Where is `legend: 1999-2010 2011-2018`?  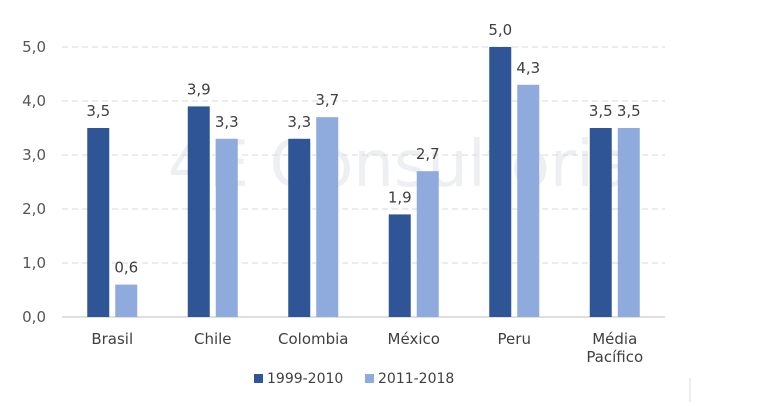 legend: 1999-2010 2011-2018 is located at coordinates (354, 379).